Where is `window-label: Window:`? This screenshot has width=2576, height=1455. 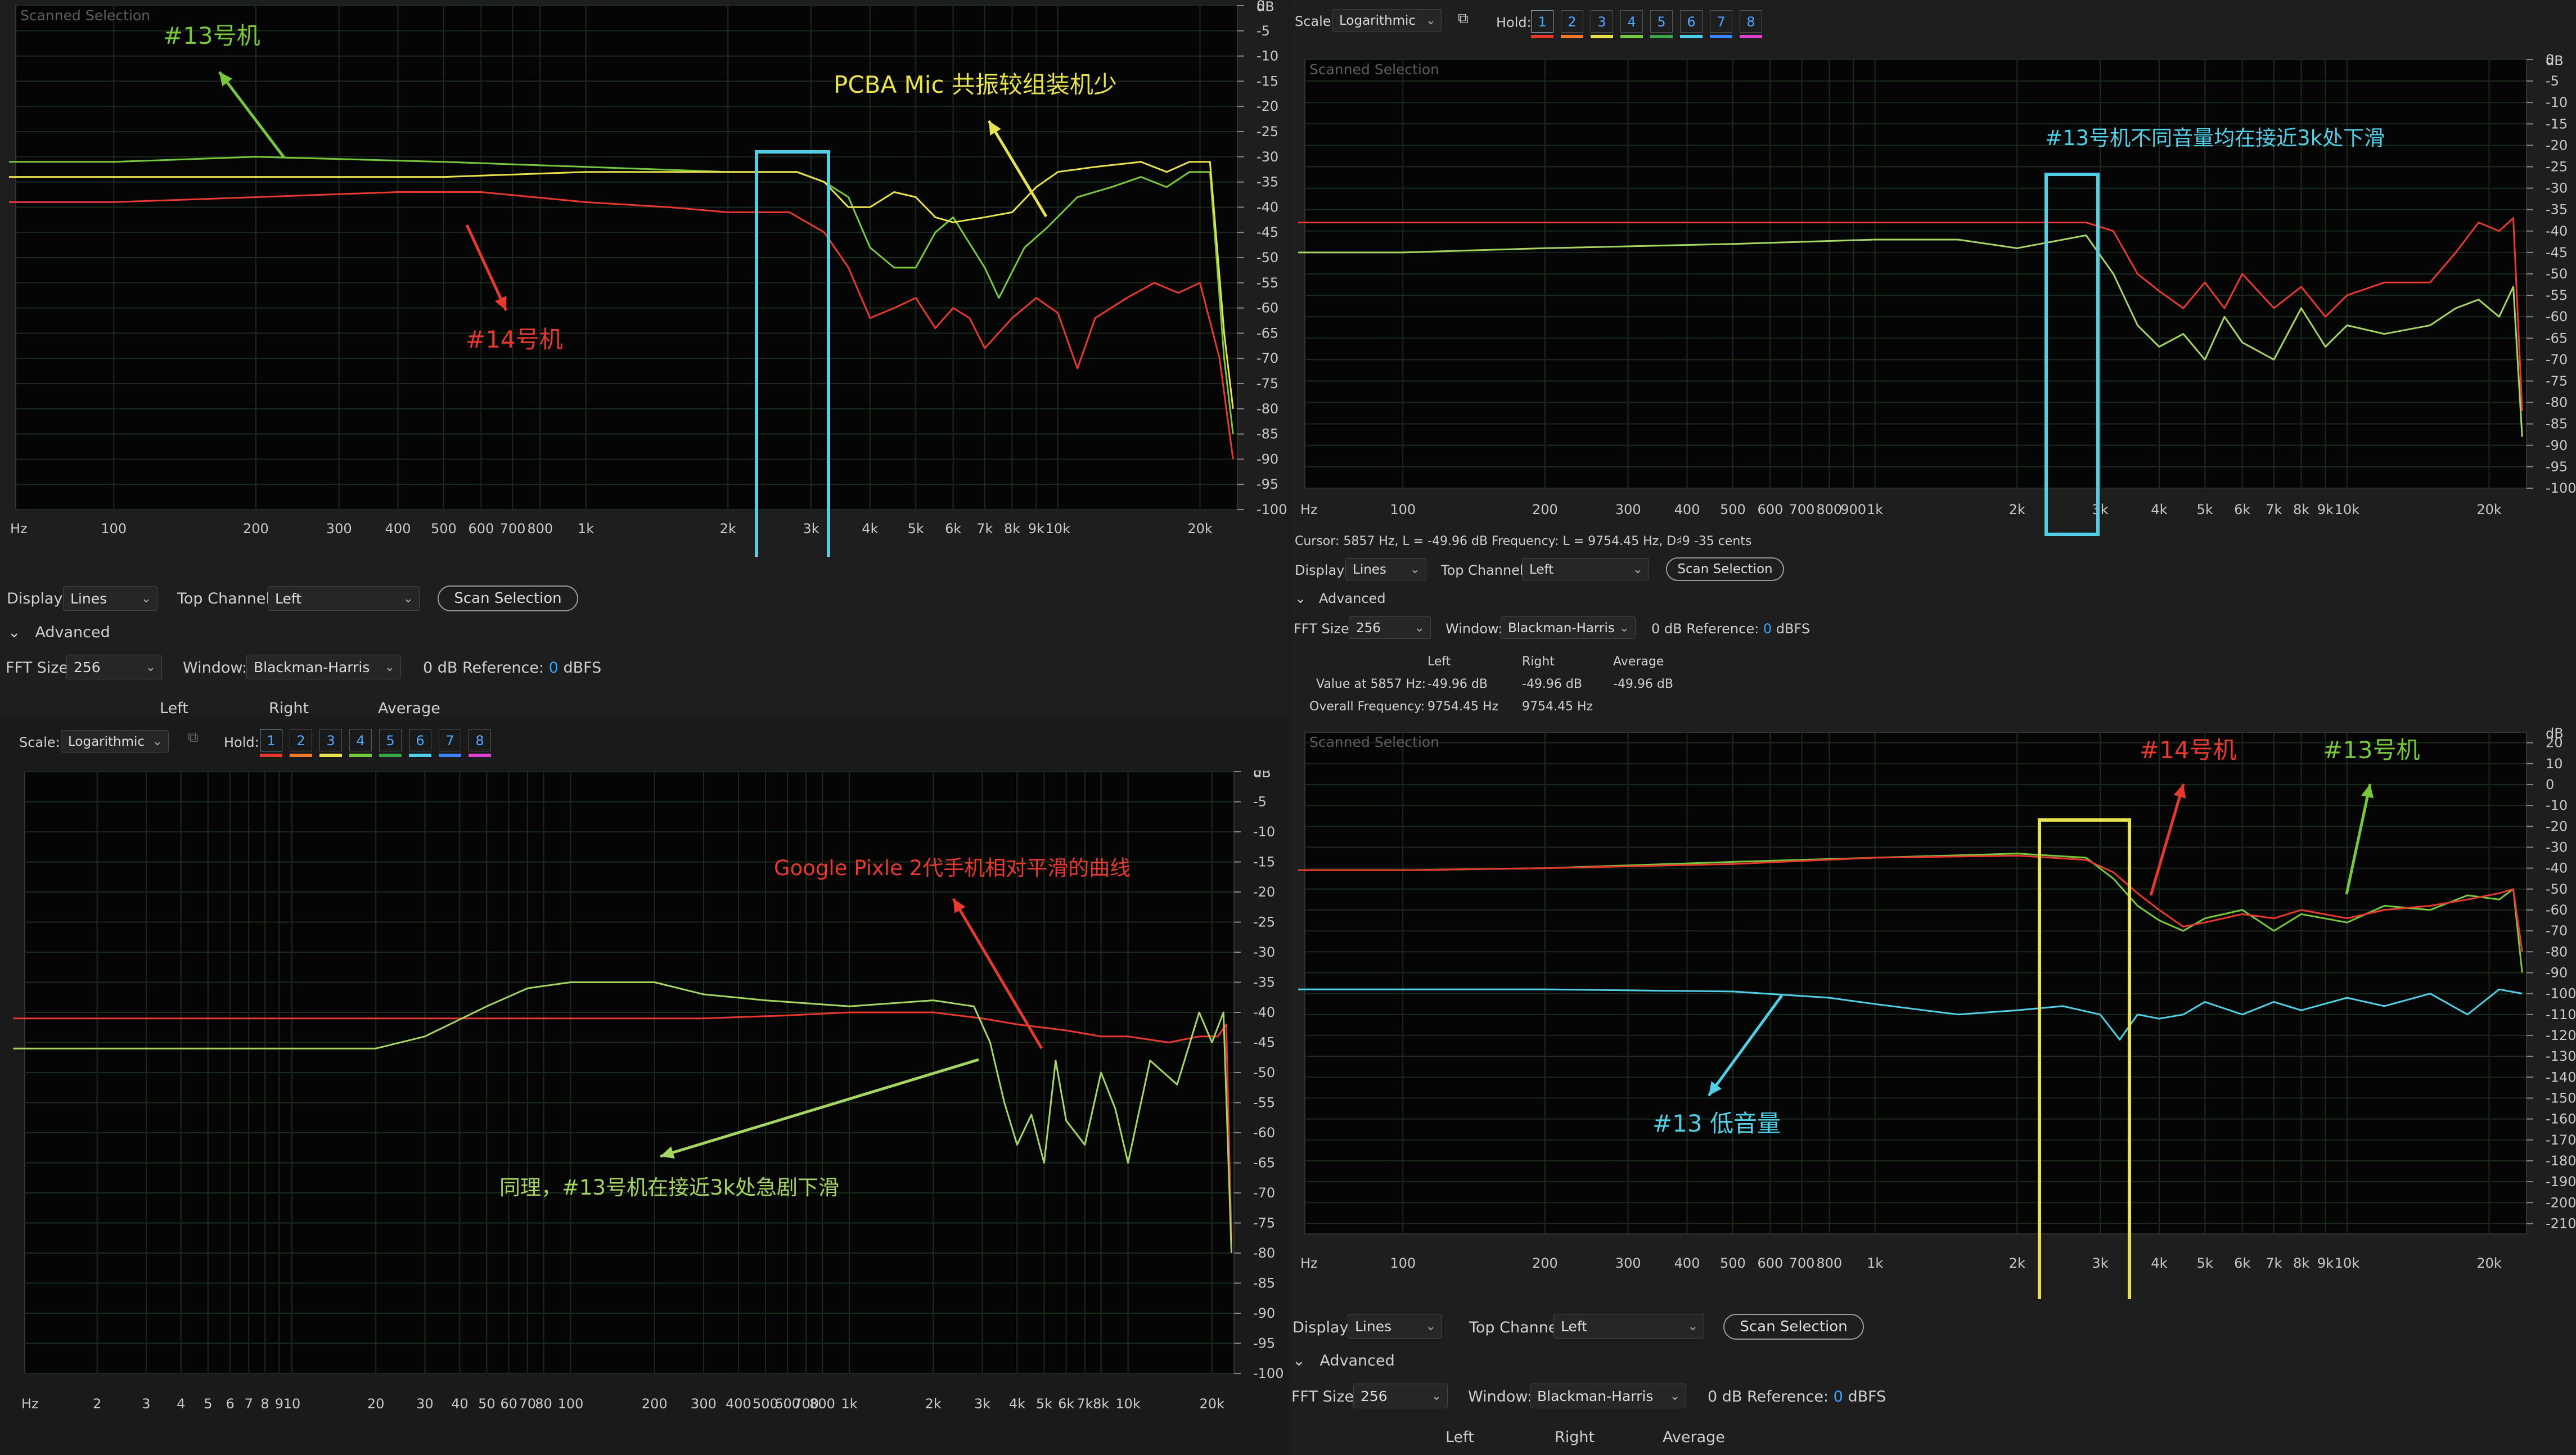 window-label: Window: is located at coordinates (215, 668).